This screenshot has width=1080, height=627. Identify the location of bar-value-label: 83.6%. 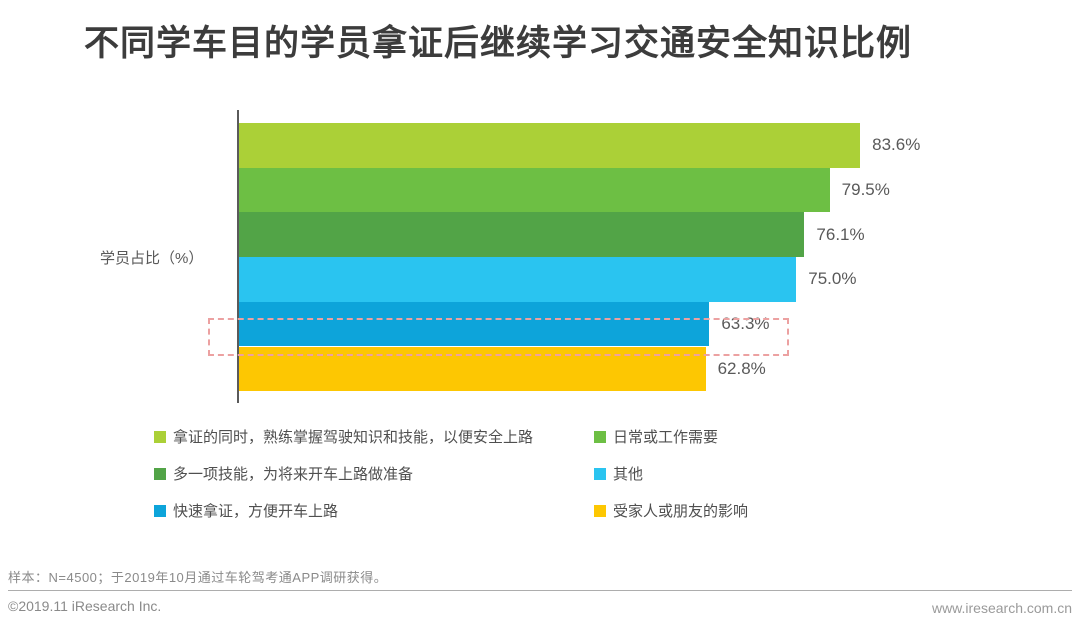
(896, 145).